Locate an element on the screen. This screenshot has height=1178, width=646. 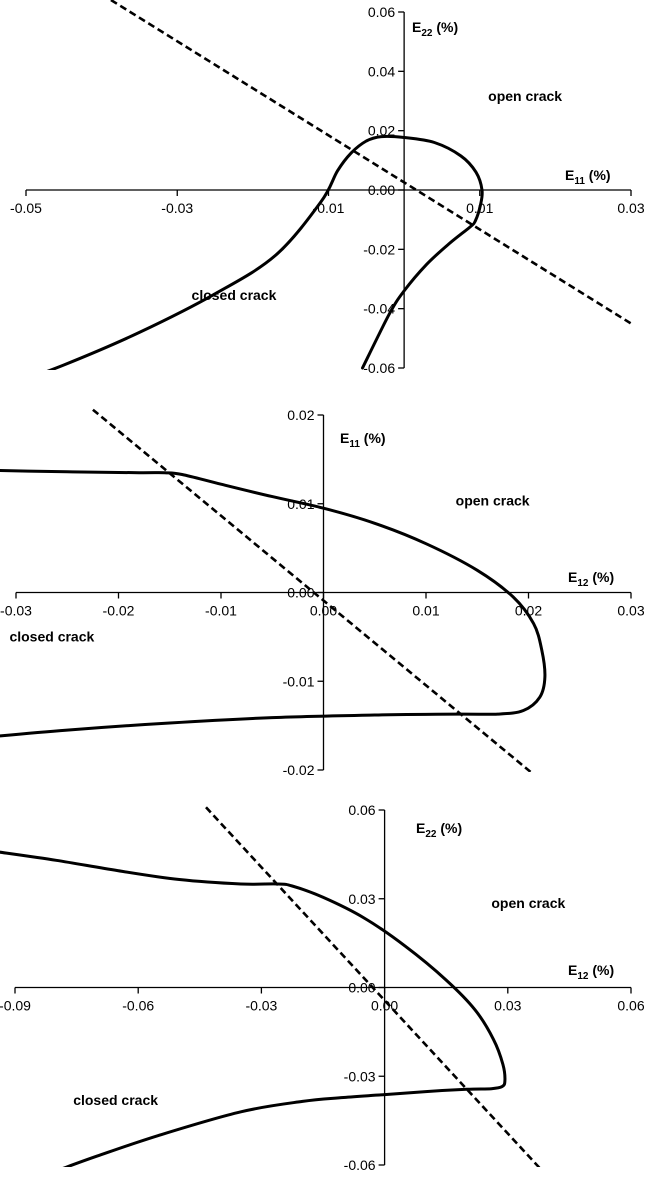
chart3-y-axis-label: E22 (%) is located at coordinates (439, 830).